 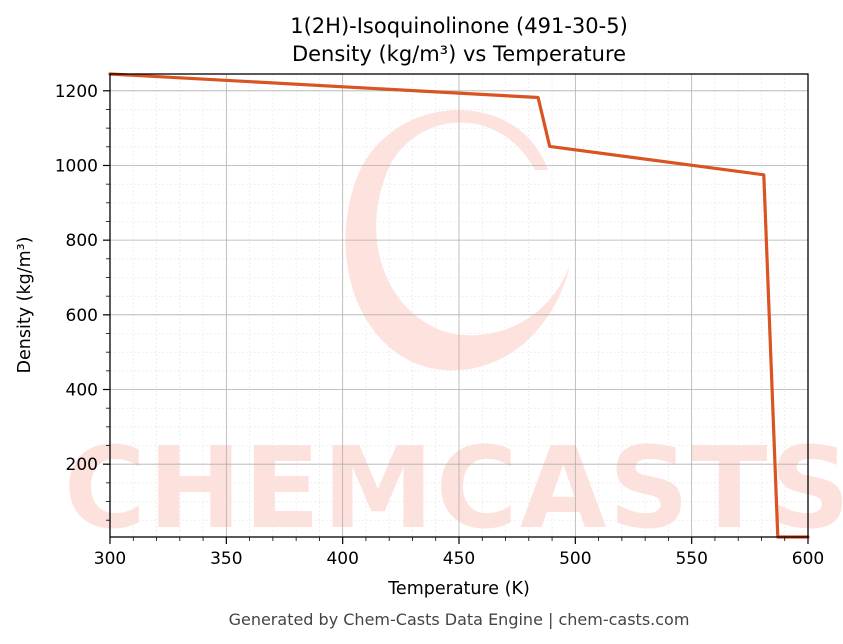 What do you see at coordinates (76, 166) in the screenshot?
I see `y-tick-label: 1000` at bounding box center [76, 166].